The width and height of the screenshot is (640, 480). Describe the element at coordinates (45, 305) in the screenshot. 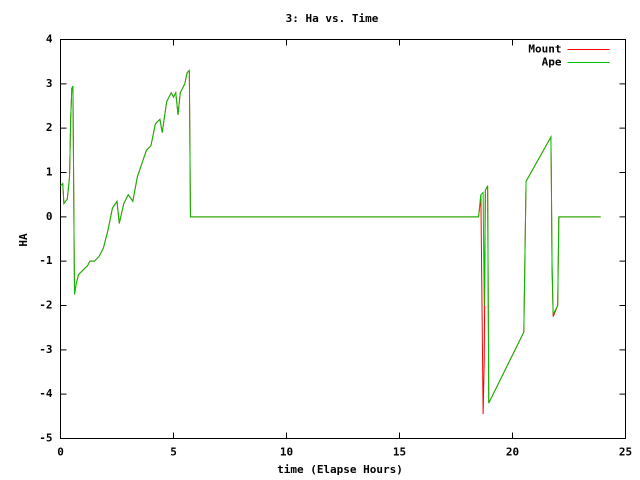

I see `y-tick-label: -2` at that location.